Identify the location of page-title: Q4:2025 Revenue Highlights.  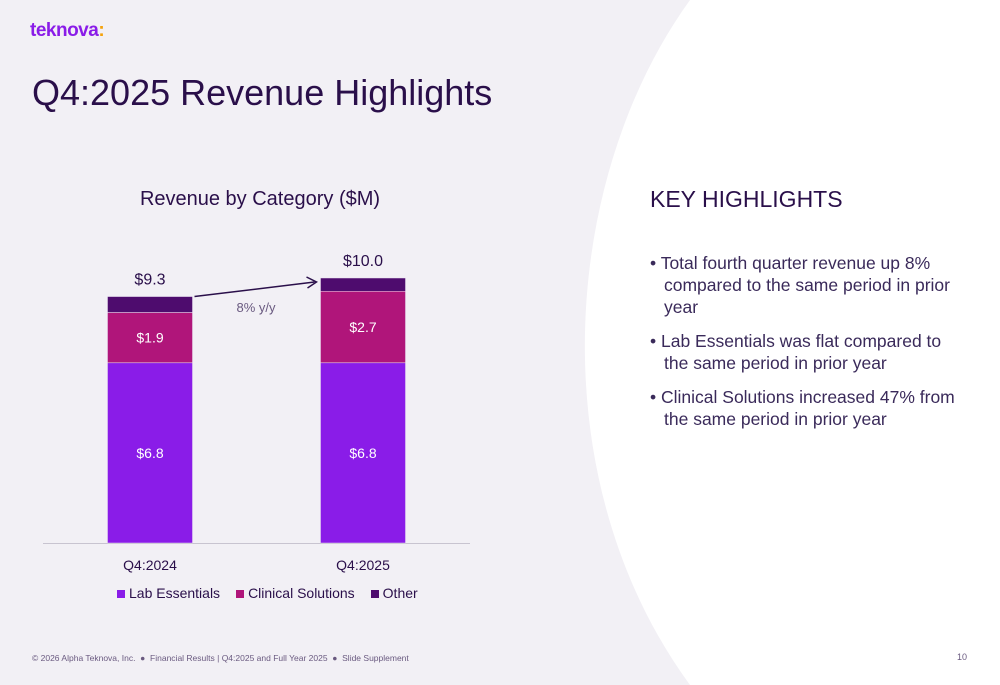
(262, 92).